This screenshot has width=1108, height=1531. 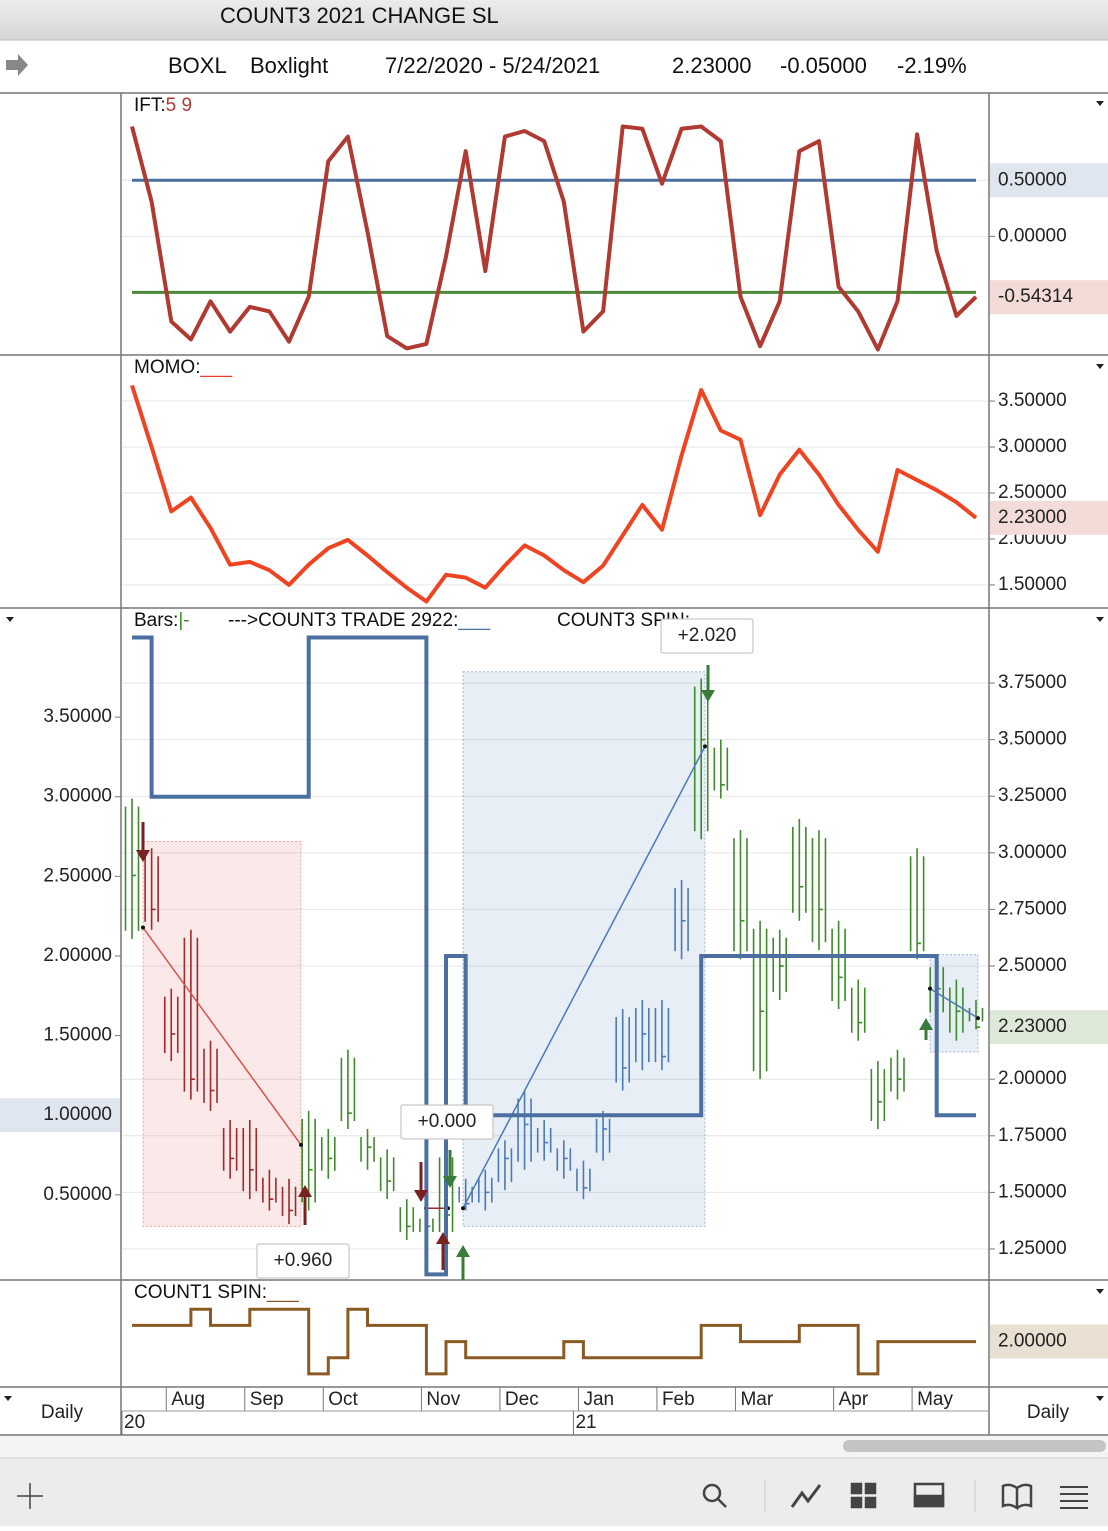 I want to click on tick-highlight, so click(x=1049, y=180).